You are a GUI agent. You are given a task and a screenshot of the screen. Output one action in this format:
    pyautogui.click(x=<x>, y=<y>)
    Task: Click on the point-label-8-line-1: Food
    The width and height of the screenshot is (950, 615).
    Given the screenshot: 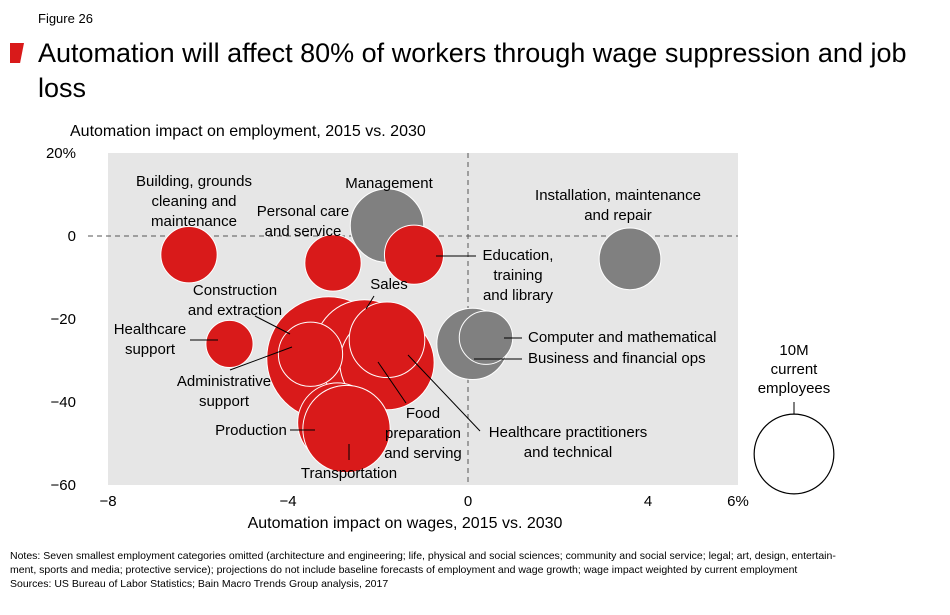 What is the action you would take?
    pyautogui.click(x=423, y=413)
    